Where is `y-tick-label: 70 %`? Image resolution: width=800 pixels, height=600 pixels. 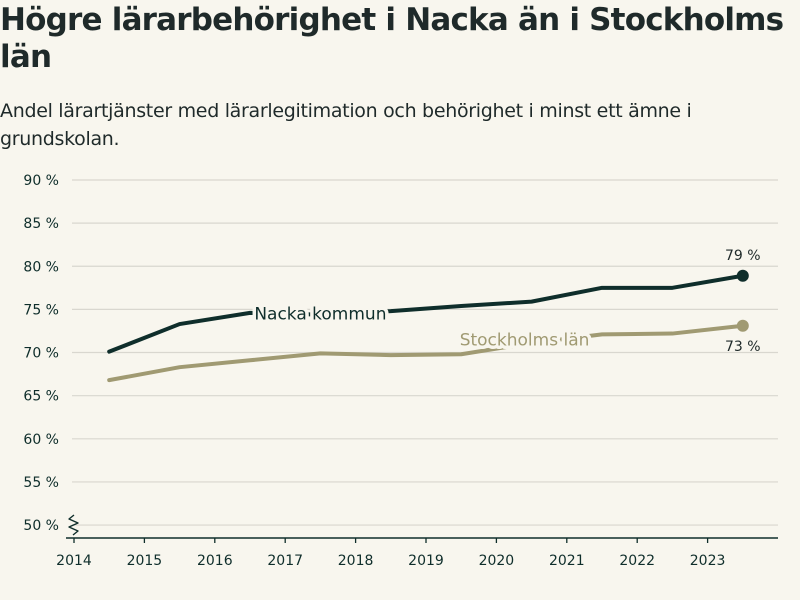 y-tick-label: 70 % is located at coordinates (41, 354).